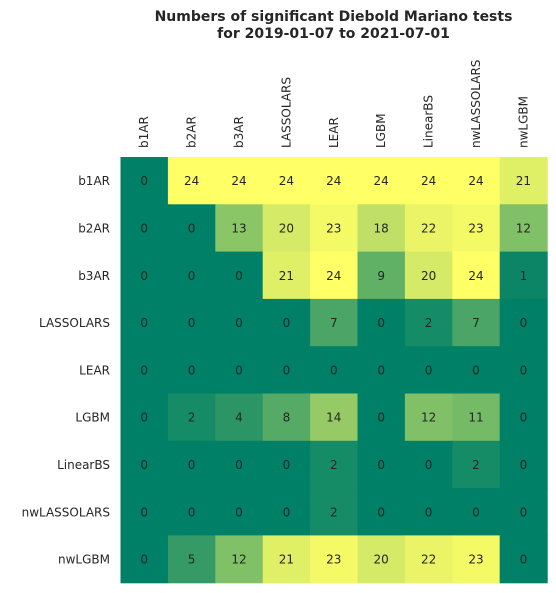  I want to click on heatmap-cell-b3AR-nwLGBM, so click(523, 275).